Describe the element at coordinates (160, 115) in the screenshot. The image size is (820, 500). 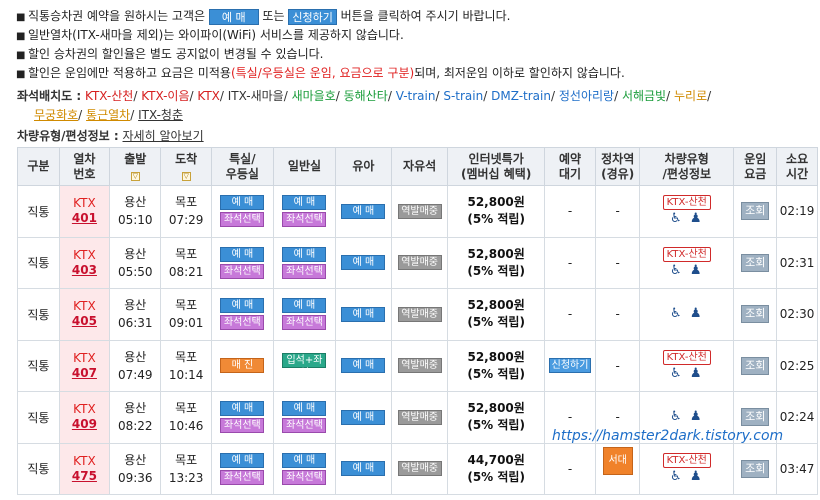
I see `seat-layout-link: ITX-청춘` at that location.